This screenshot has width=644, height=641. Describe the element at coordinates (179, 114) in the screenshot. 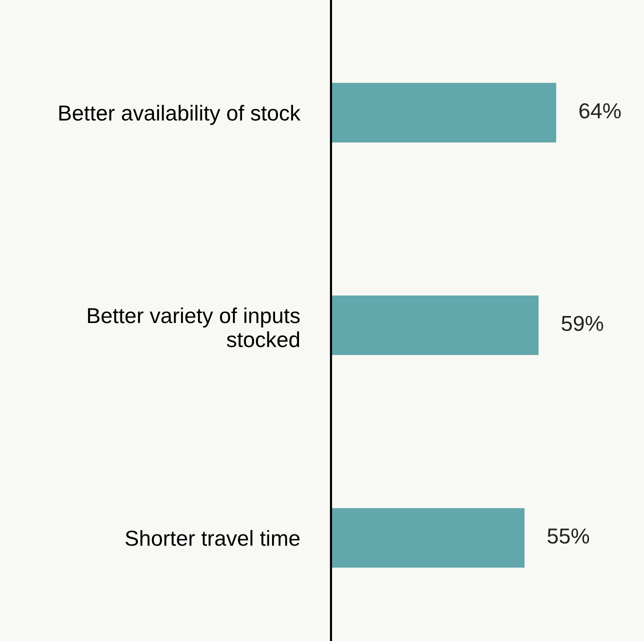

I see `y-tick-label: Better availability of stock` at that location.